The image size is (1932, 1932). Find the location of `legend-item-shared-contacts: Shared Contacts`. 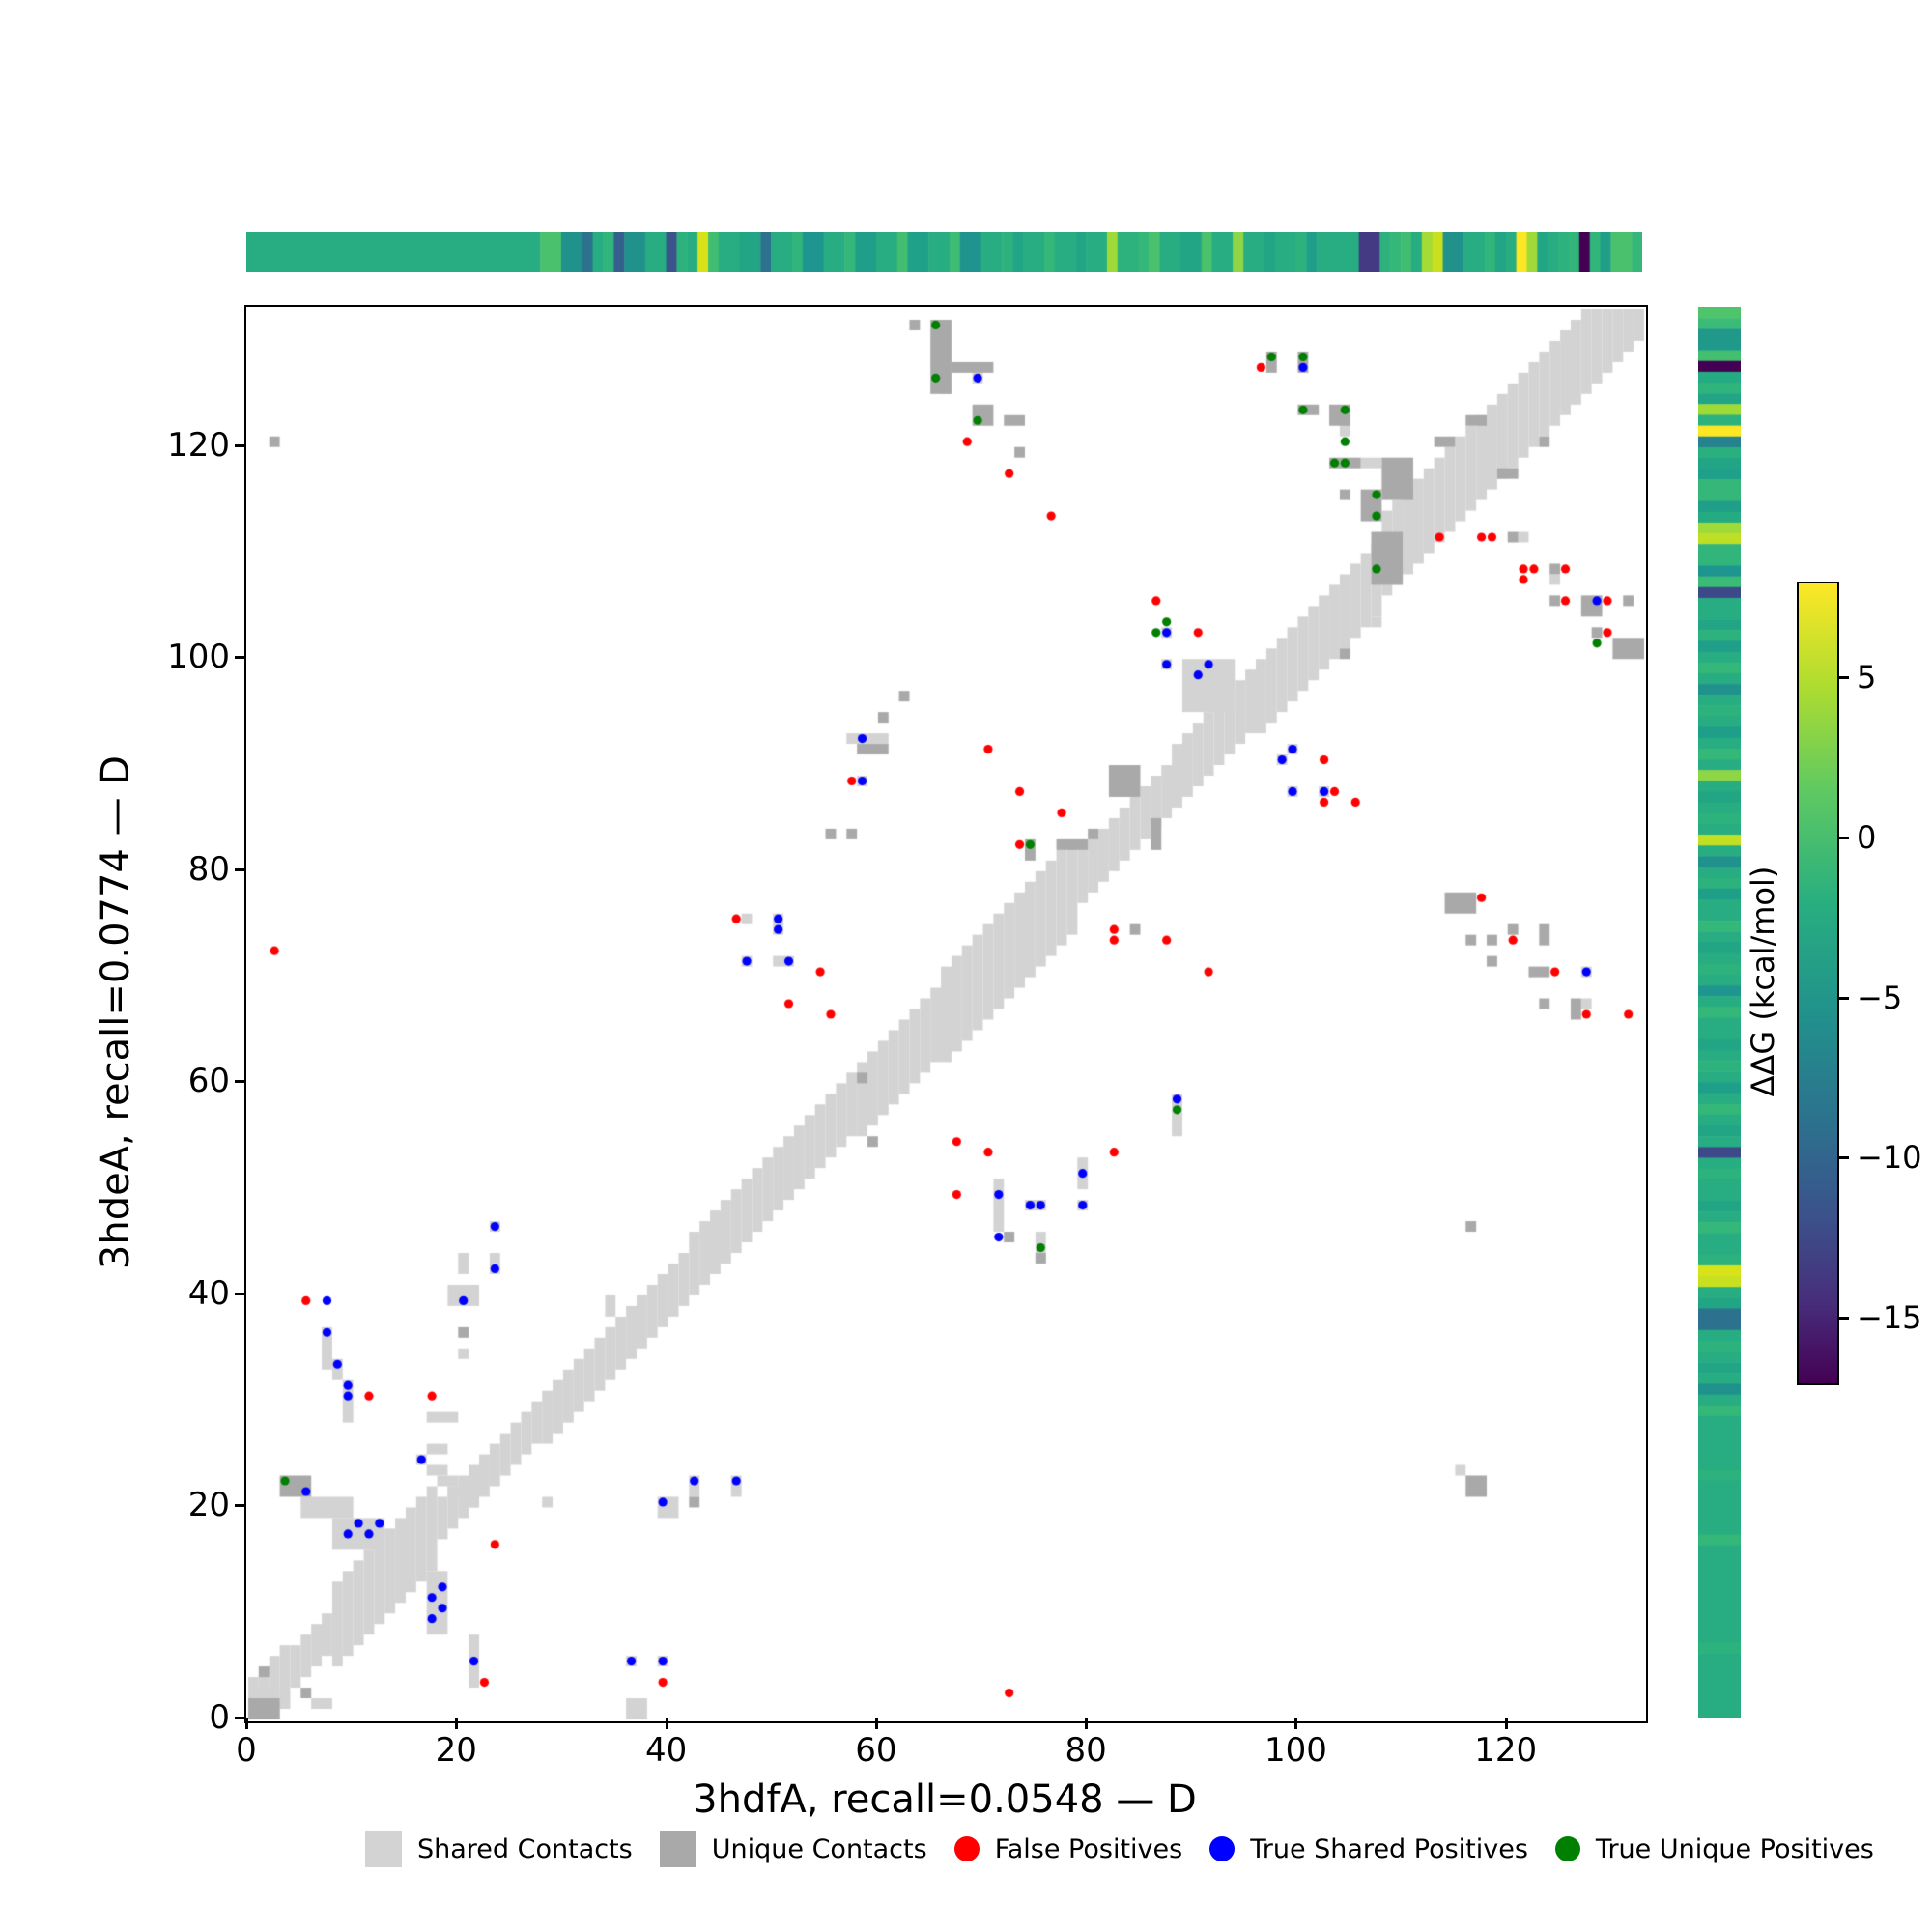

legend-item-shared-contacts: Shared Contacts is located at coordinates (499, 1849).